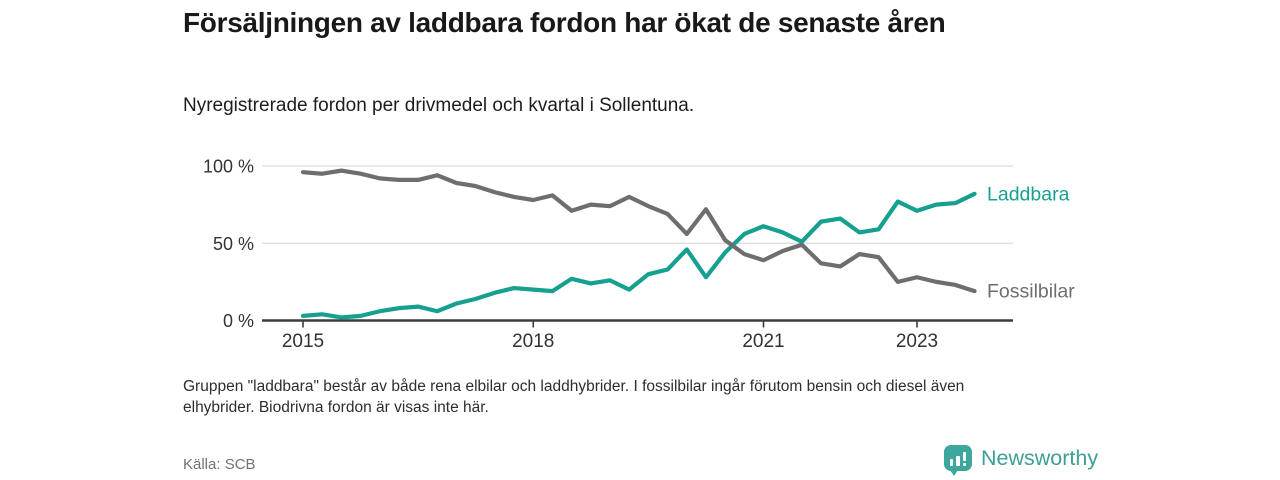 The height and width of the screenshot is (480, 1280). I want to click on y-tick-label: 100 %, so click(228, 167).